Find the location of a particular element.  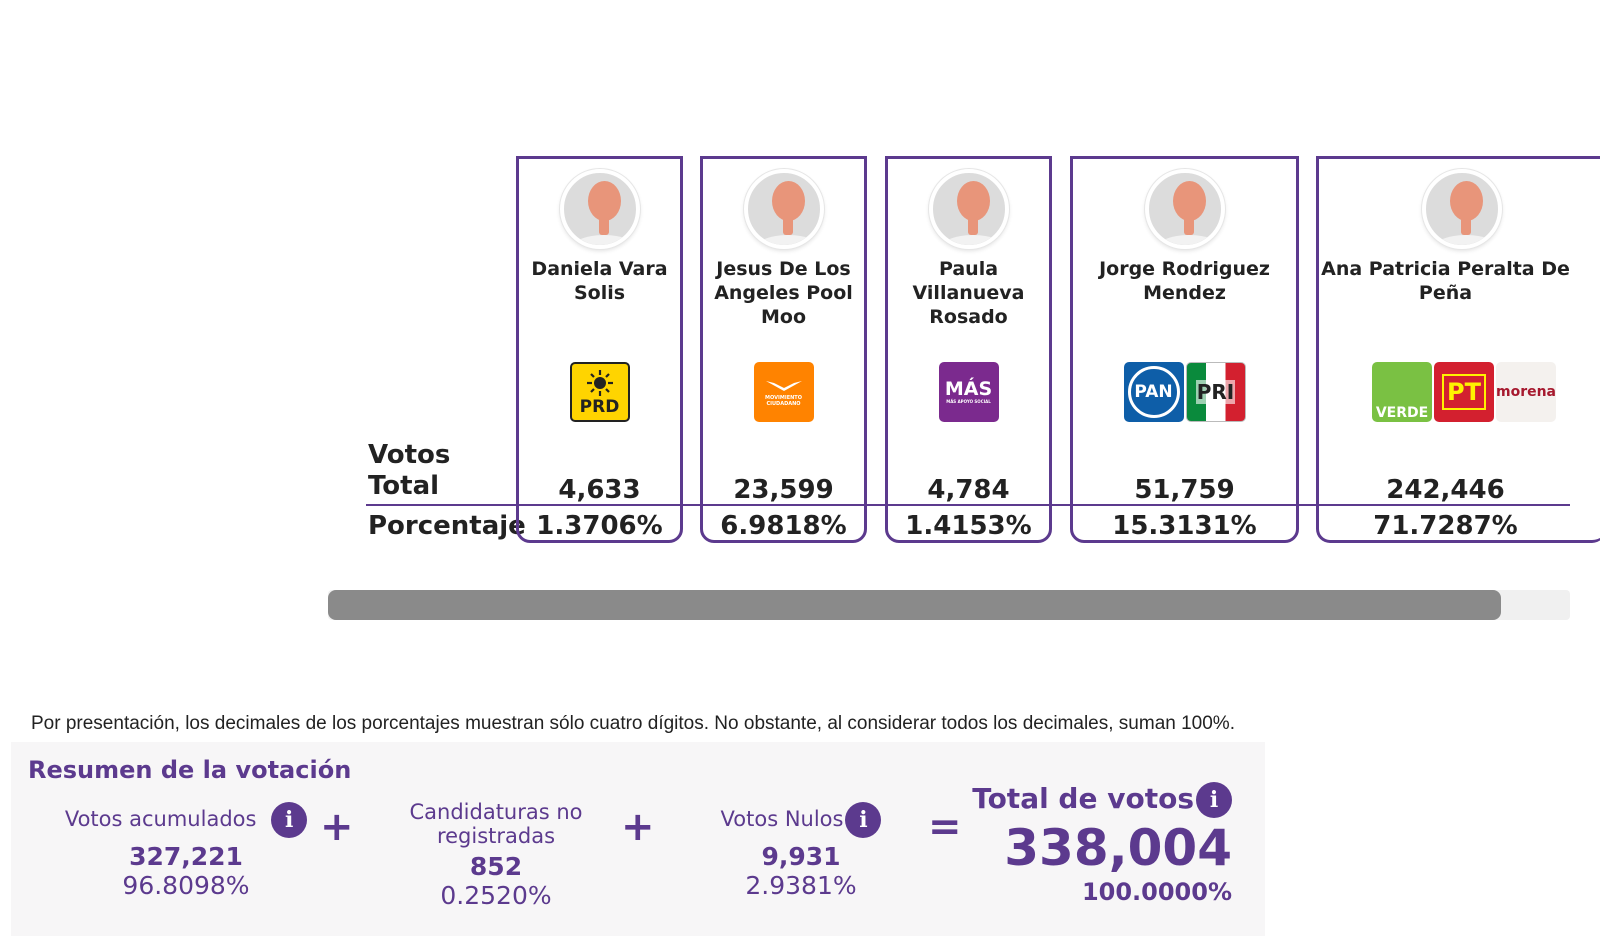

votos-acumulados-block: Votos acumulados i 327,221 96.8098% is located at coordinates (186, 851).